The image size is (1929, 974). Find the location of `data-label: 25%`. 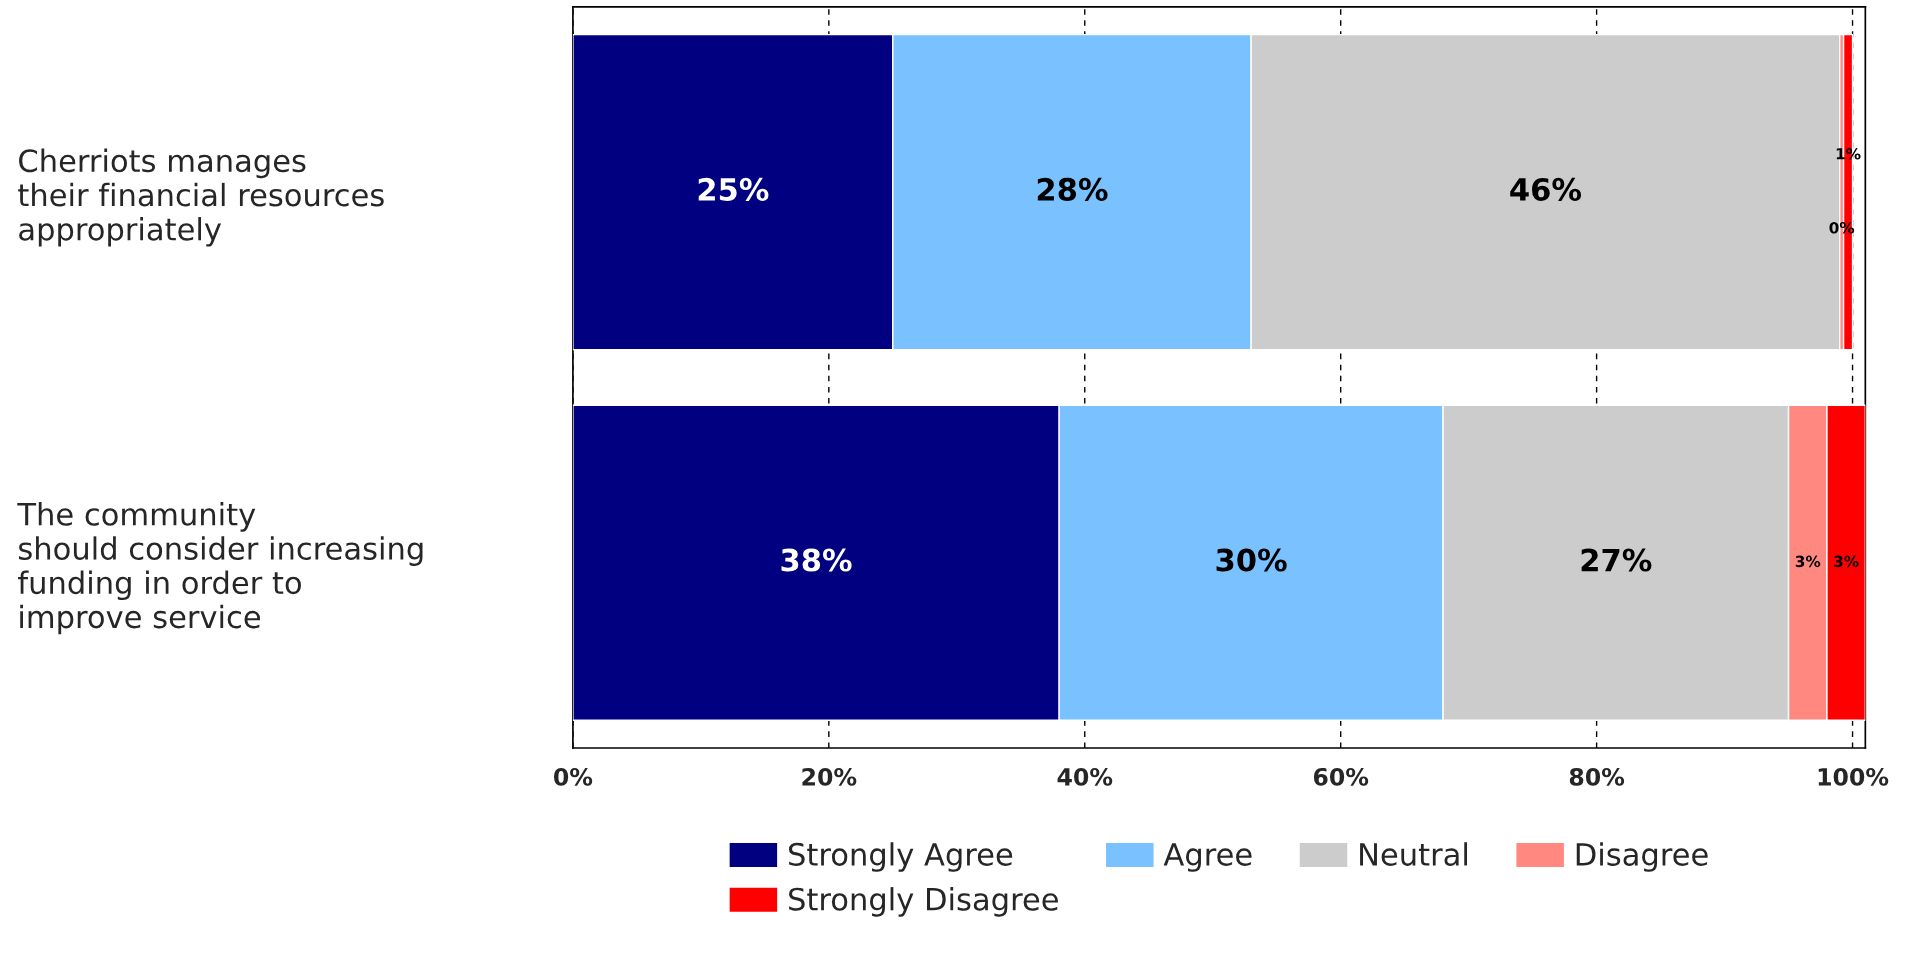

data-label: 25% is located at coordinates (733, 189).